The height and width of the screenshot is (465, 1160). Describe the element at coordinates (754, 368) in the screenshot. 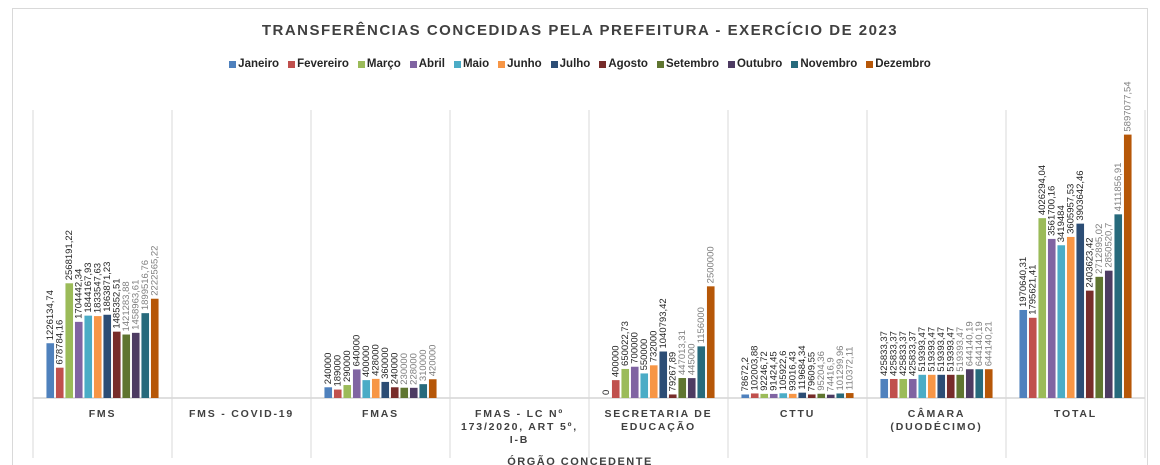

I see `data-label: 102003,88` at that location.